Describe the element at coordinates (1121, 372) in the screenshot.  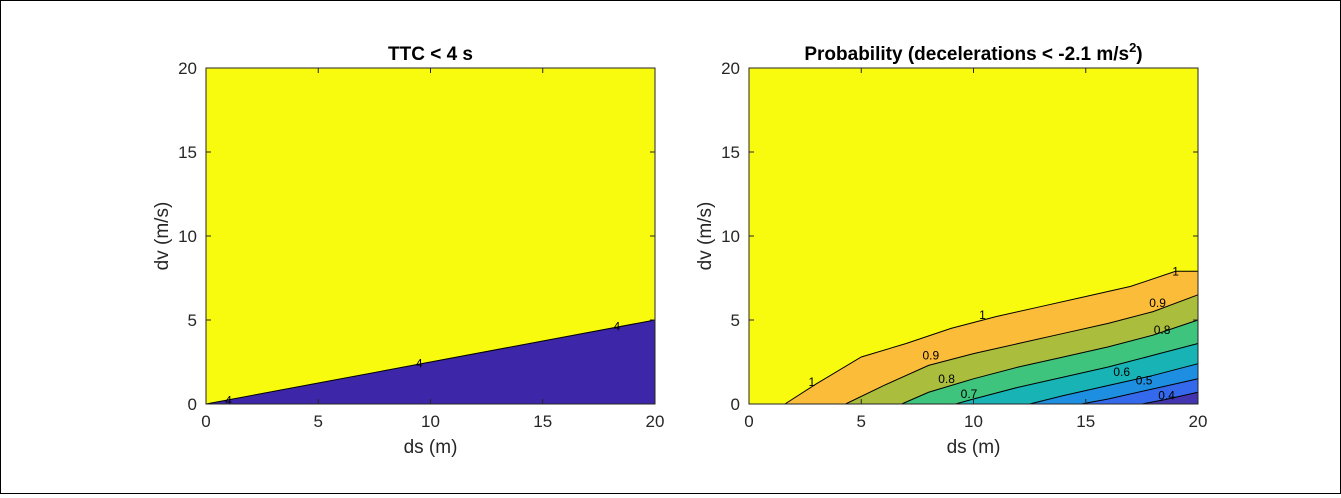
I see `contour-label: 0.6` at that location.